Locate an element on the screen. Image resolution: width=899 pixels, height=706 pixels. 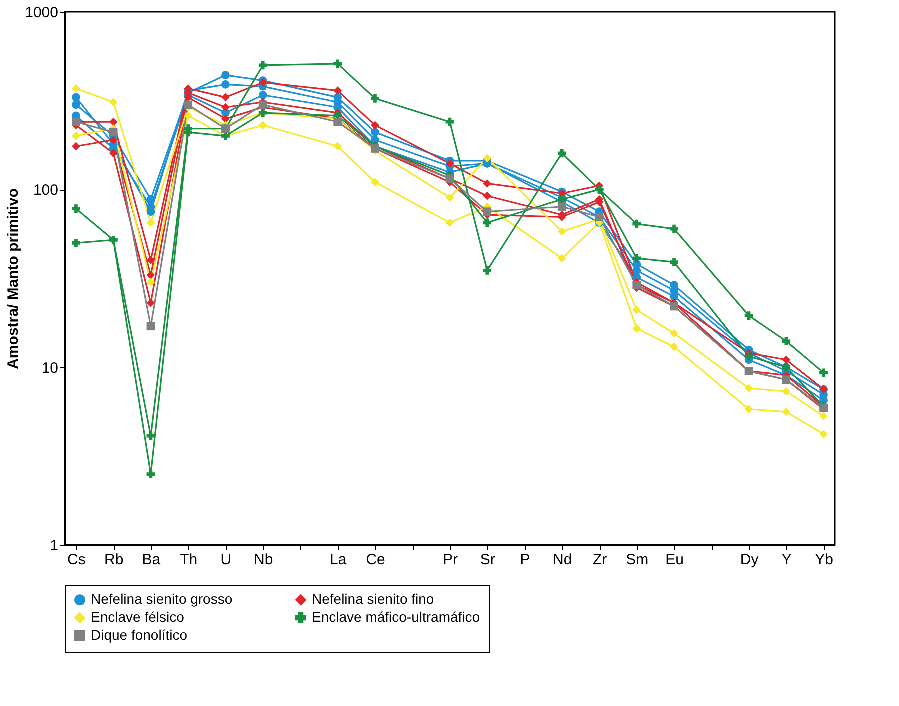
legend-label: Nefelina sienito grosso is located at coordinates (162, 599).